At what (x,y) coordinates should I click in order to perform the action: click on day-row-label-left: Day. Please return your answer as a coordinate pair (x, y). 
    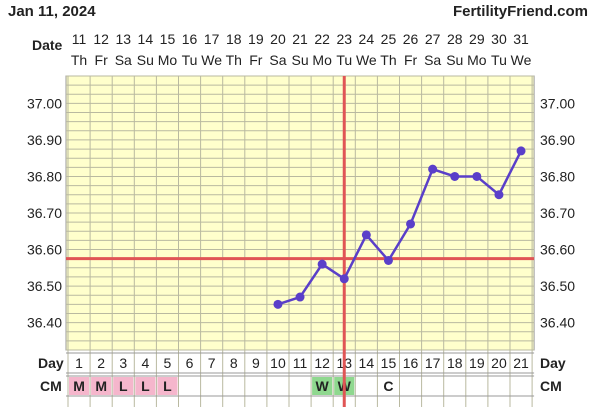
    Looking at the image, I should click on (51, 363).